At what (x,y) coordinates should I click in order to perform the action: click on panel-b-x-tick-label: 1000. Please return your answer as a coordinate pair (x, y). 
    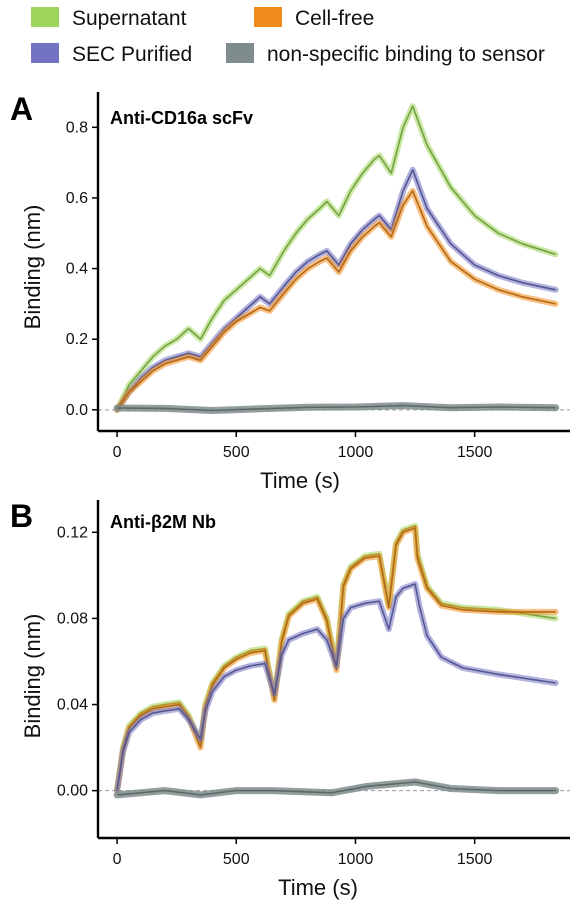
    Looking at the image, I should click on (356, 859).